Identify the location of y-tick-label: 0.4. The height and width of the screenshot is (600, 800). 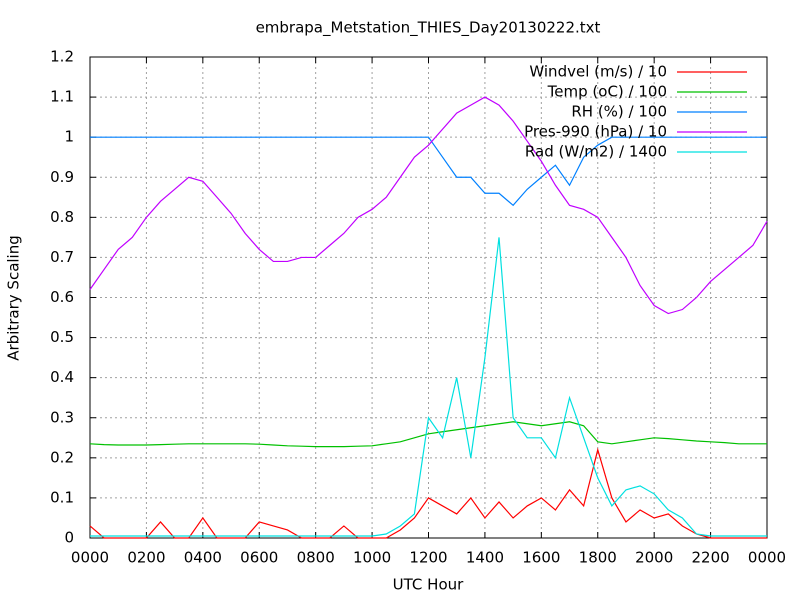
(62, 377).